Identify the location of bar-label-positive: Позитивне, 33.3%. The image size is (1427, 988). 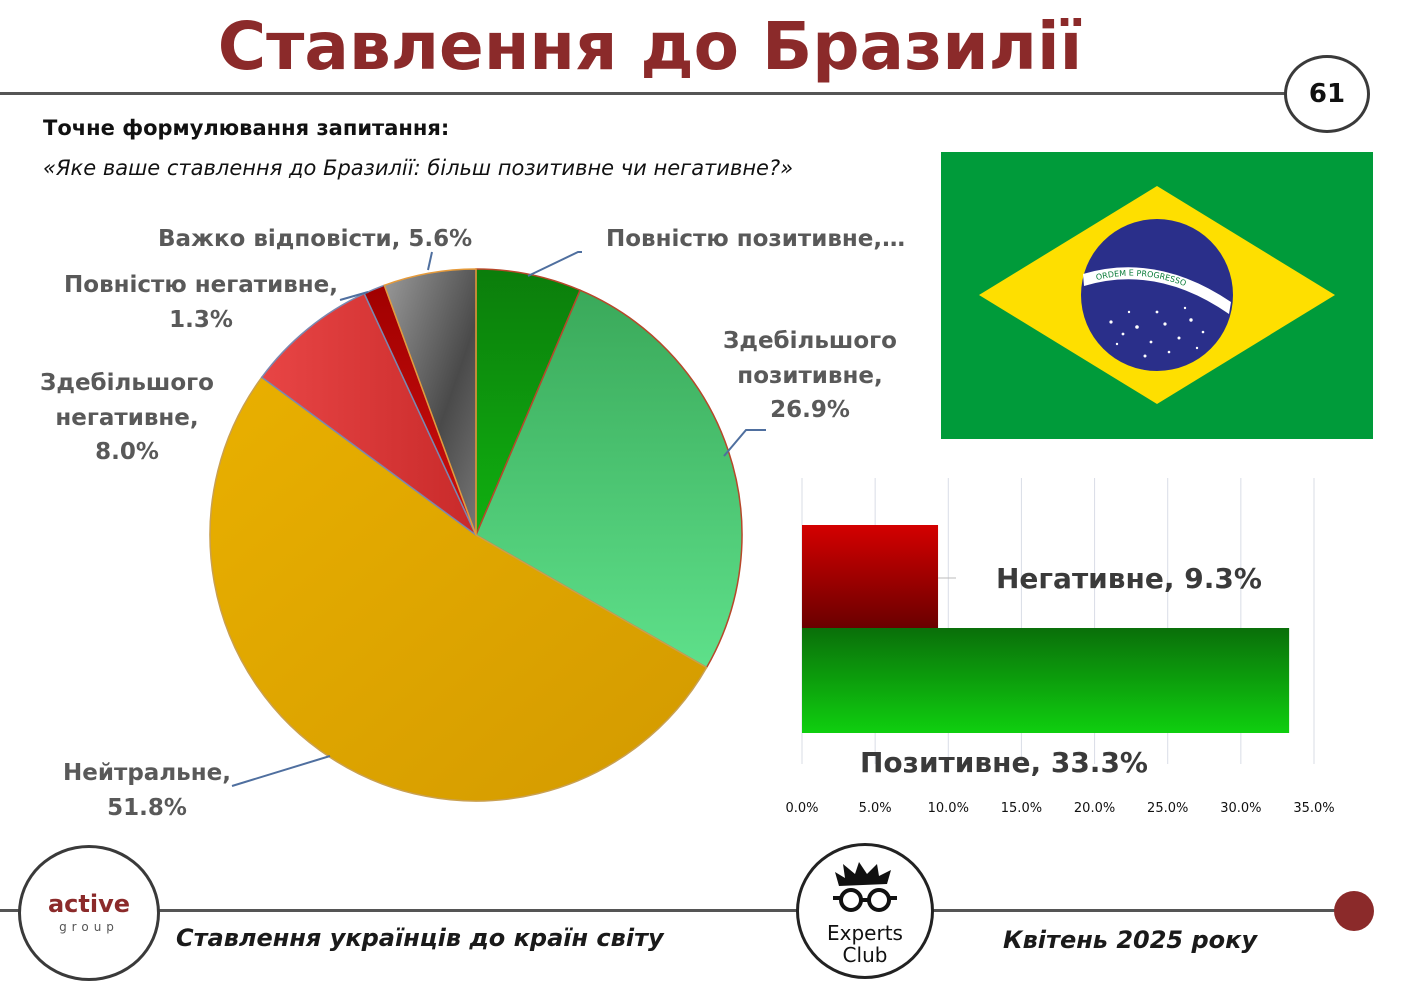
(1004, 762).